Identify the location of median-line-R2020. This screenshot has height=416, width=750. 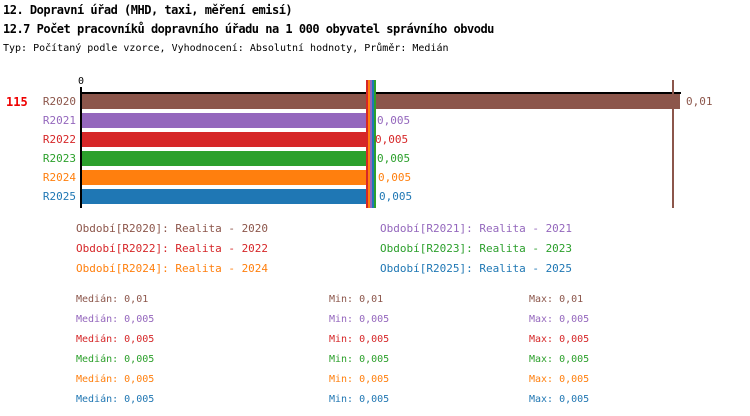
(673, 144).